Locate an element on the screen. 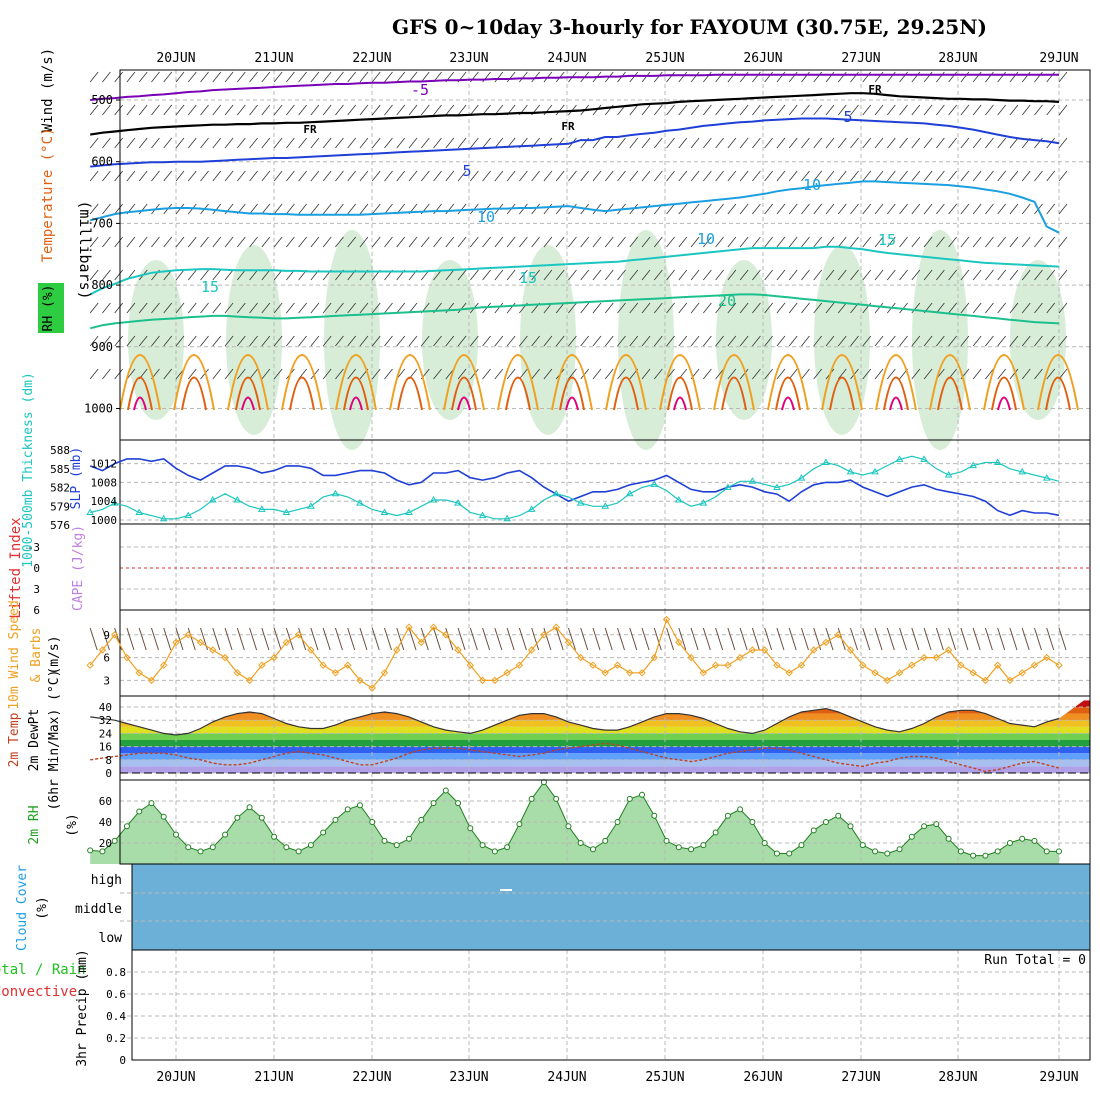 The height and width of the screenshot is (1100, 1100). y-tick-label: 60 is located at coordinates (105, 801).